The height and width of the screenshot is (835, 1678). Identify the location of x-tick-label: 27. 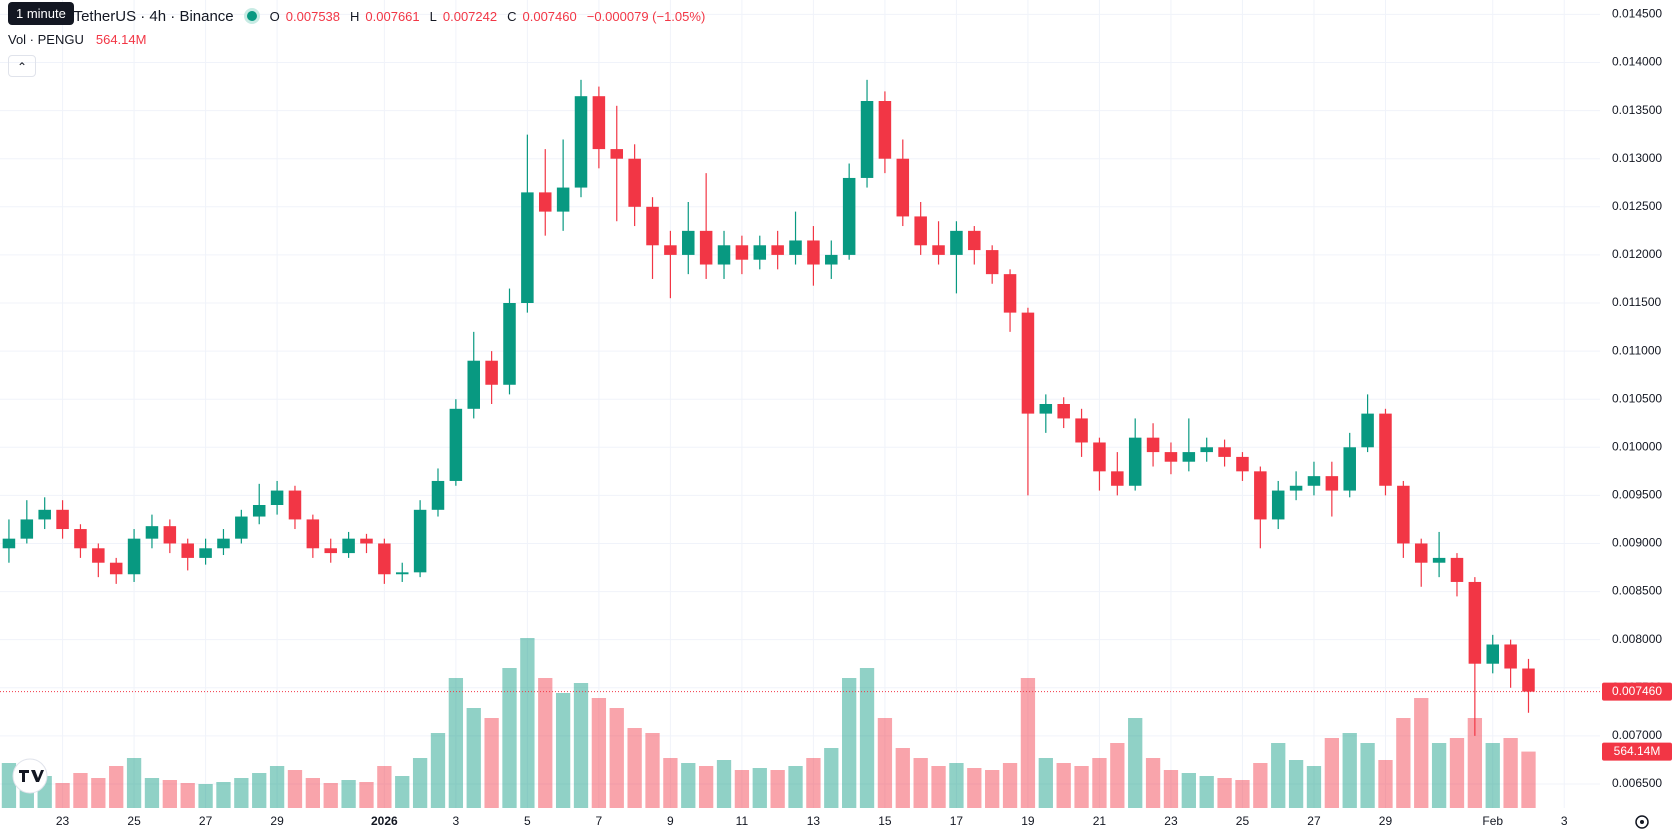
(206, 821).